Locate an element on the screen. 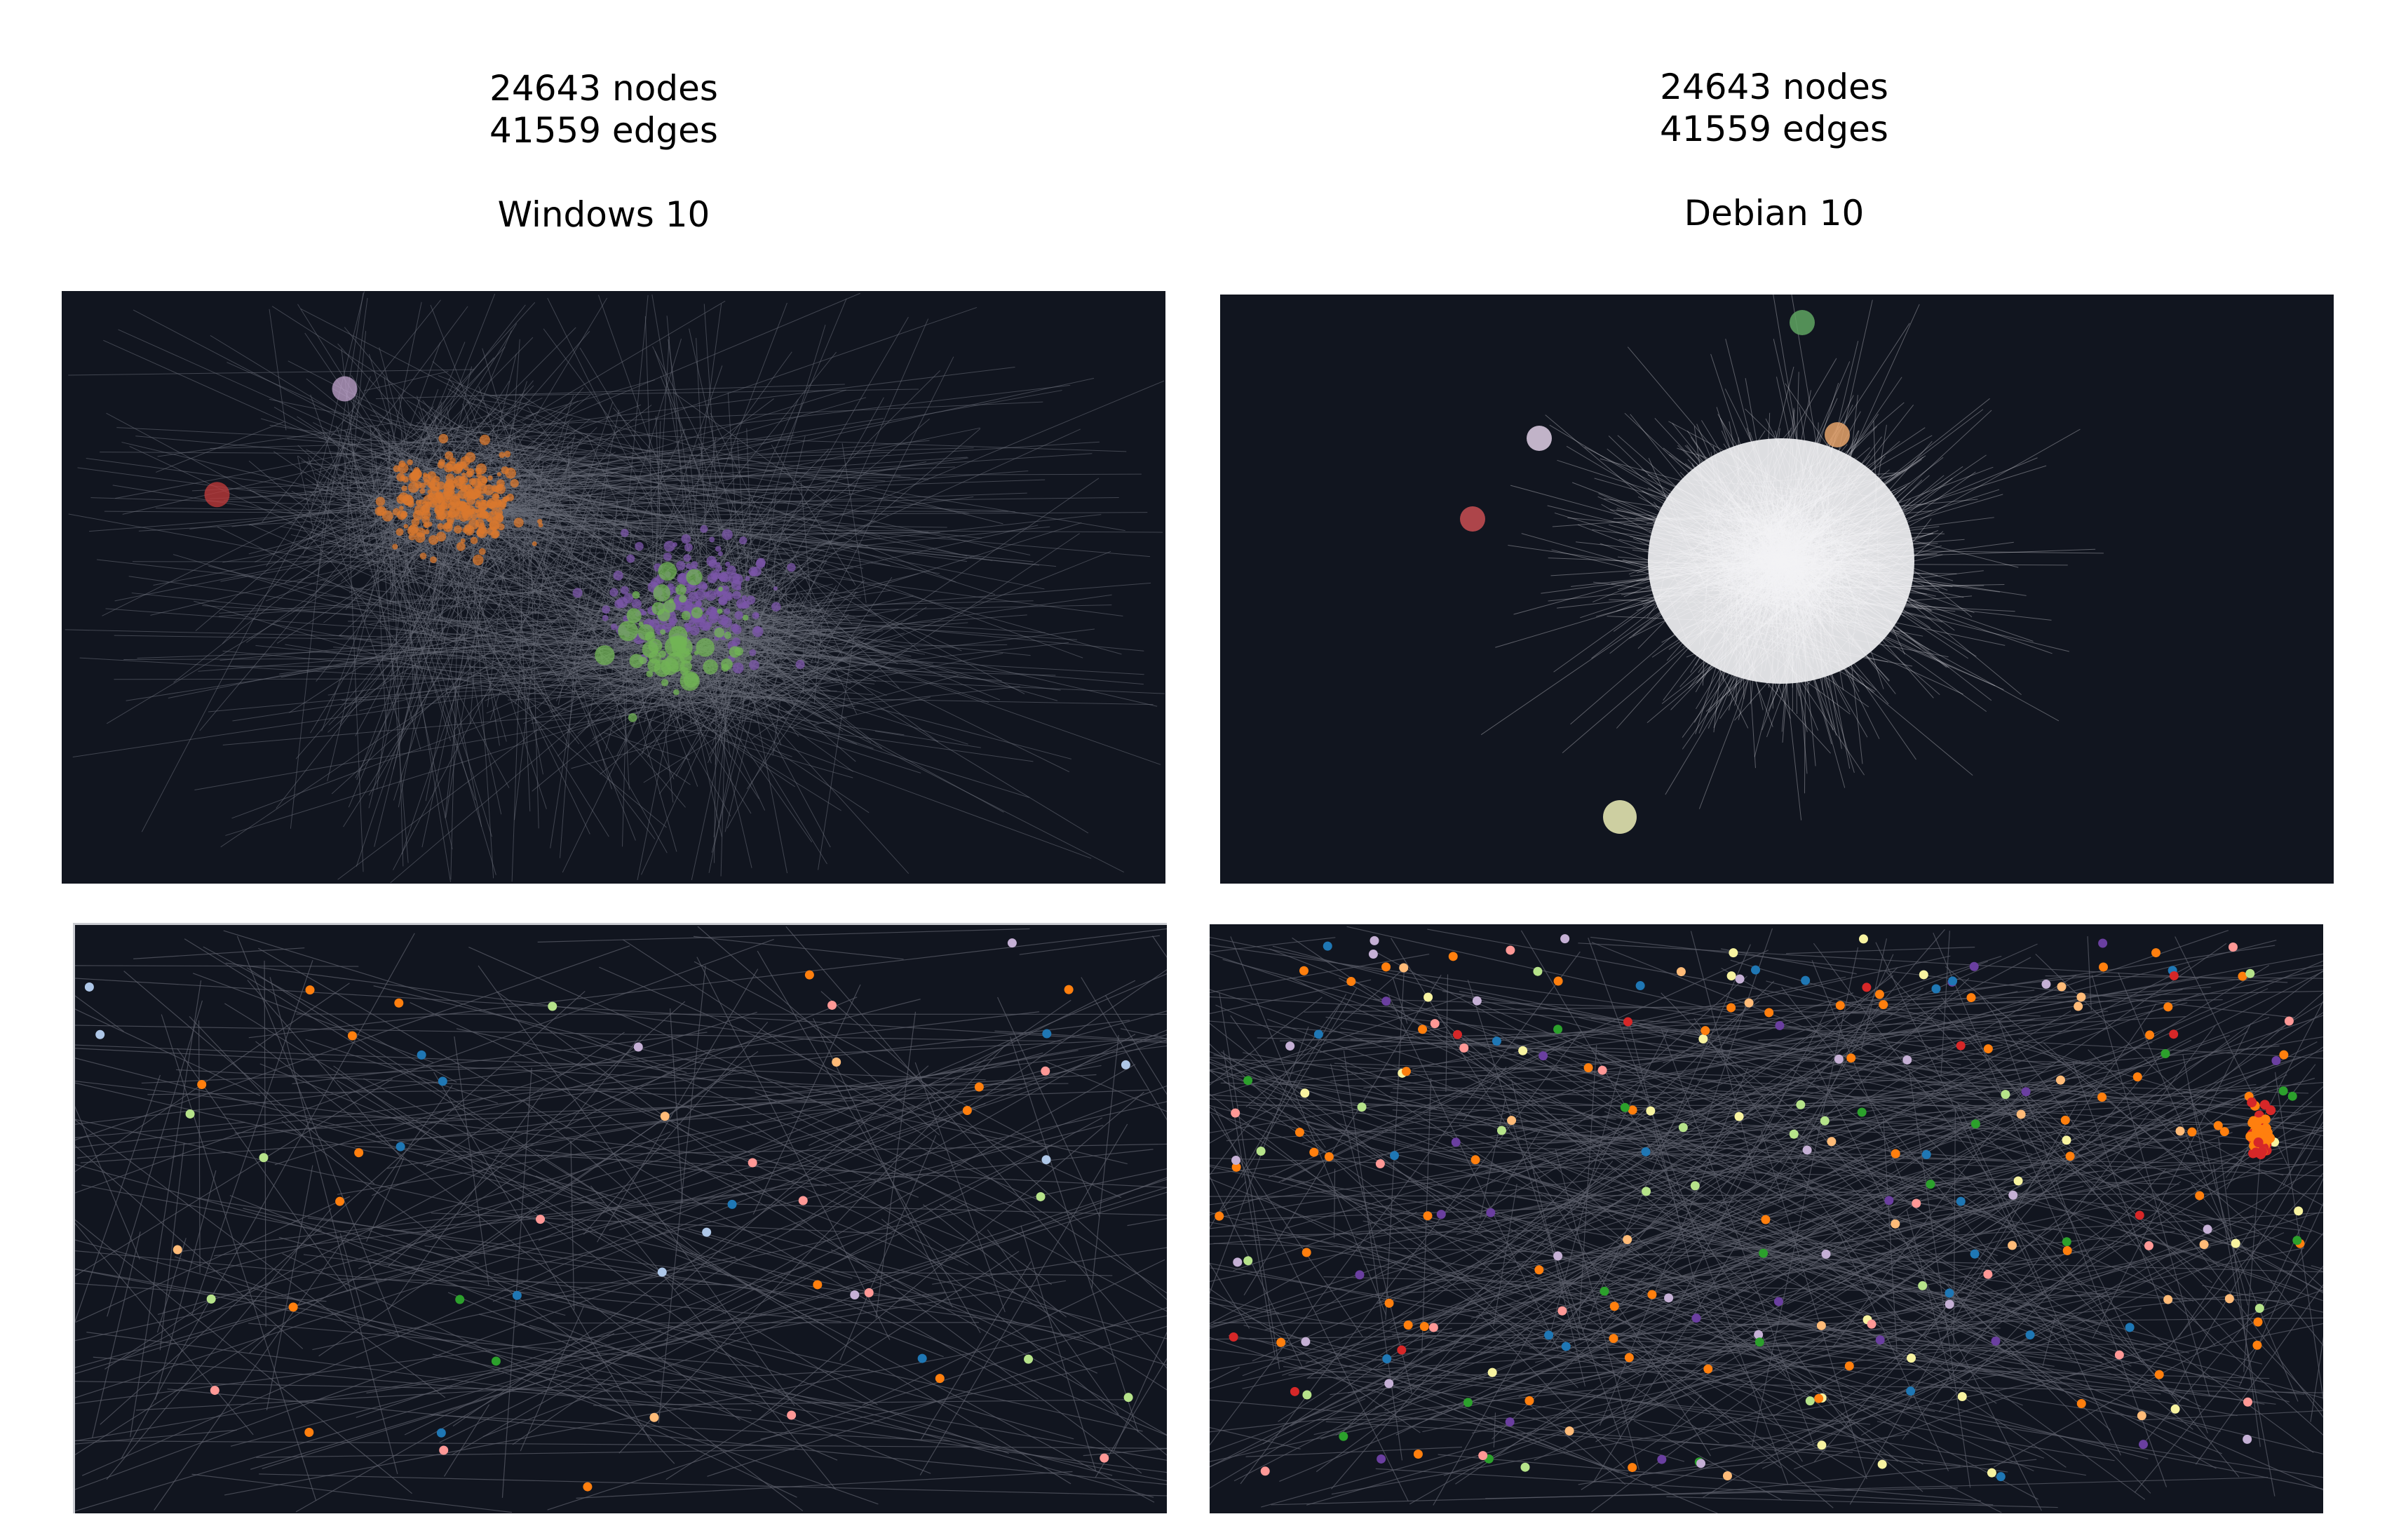 The image size is (2387, 1540). green-node is located at coordinates (496, 1361).